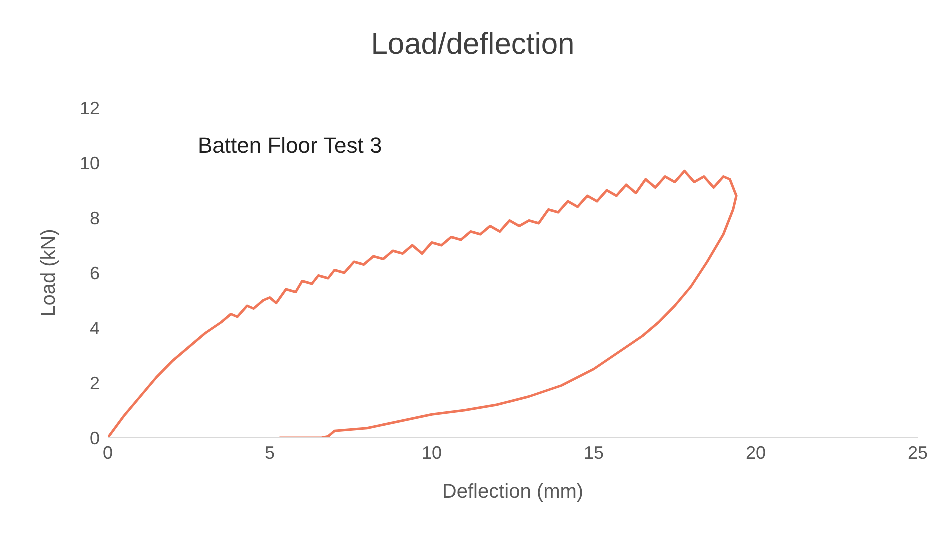 The image size is (950, 556). I want to click on x-tick-label: 5, so click(270, 452).